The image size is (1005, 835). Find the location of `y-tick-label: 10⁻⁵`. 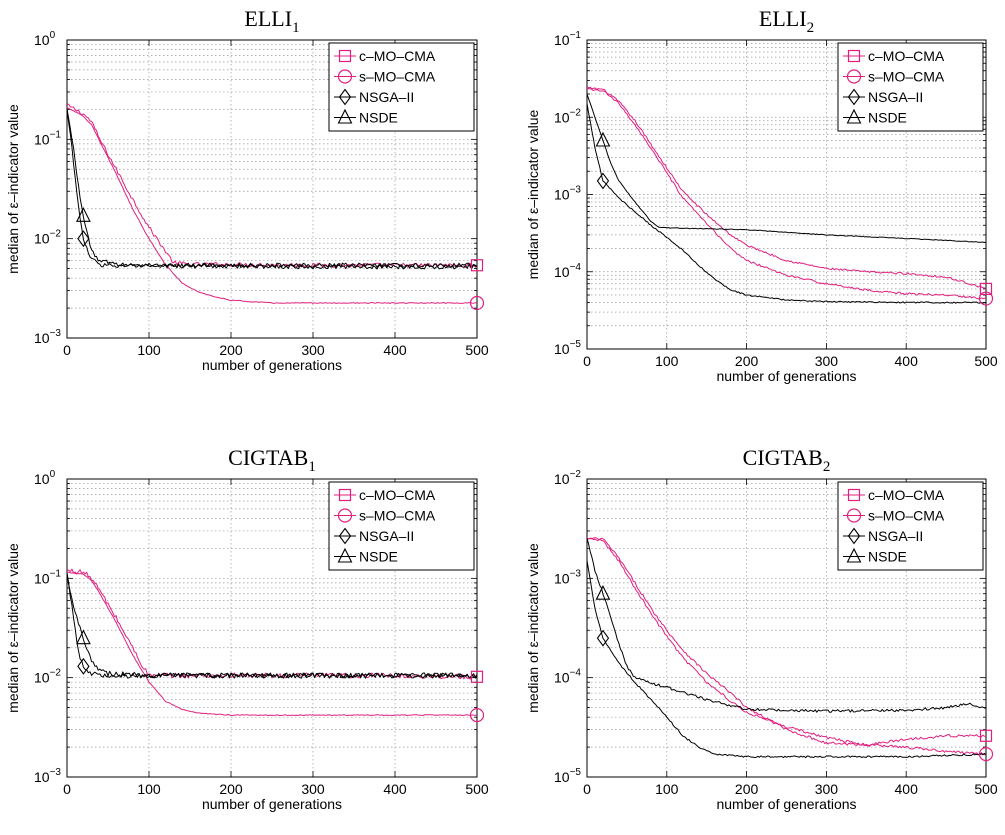

y-tick-label: 10⁻⁵ is located at coordinates (567, 776).